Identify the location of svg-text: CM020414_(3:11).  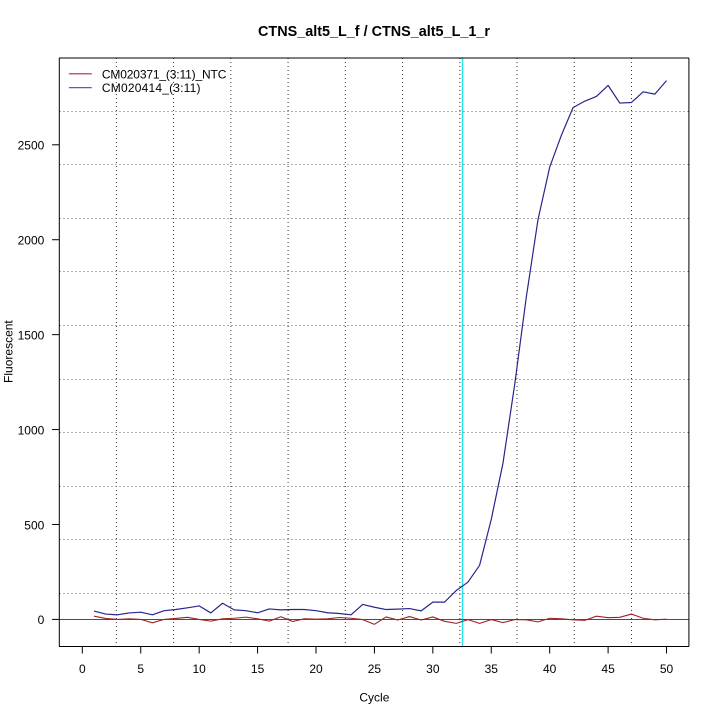
(151, 88).